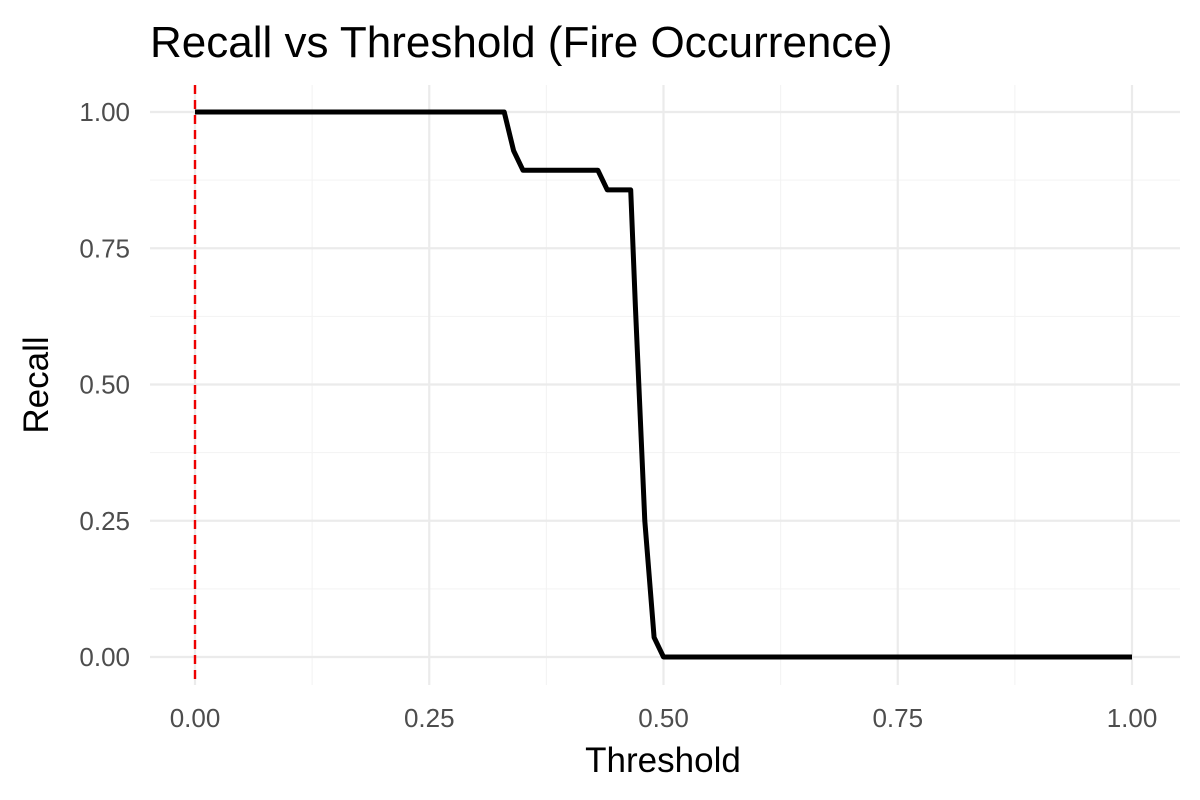 The width and height of the screenshot is (1200, 800). I want to click on y-axis-title: Recall, so click(36, 384).